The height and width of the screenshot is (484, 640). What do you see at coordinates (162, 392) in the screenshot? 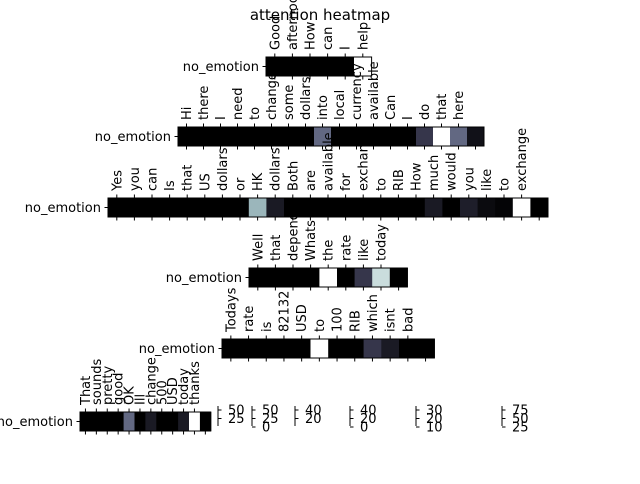
I see `token-label: 500` at bounding box center [162, 392].